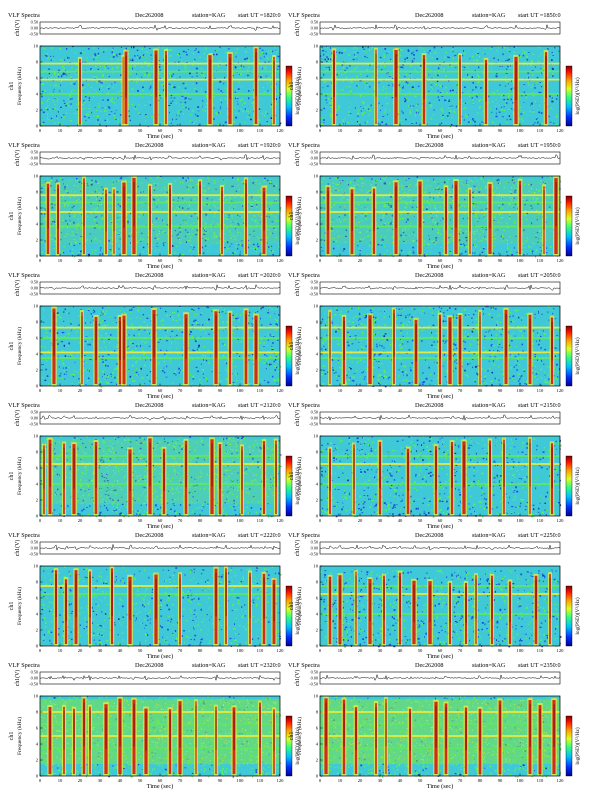  Describe the element at coordinates (149, 275) in the screenshot. I see `panel-date: Dec262008` at that location.